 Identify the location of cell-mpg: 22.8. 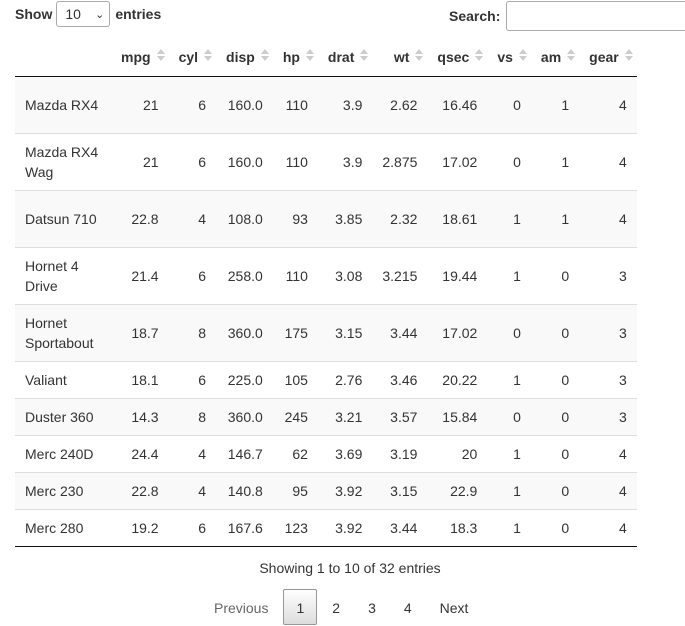
(140, 490).